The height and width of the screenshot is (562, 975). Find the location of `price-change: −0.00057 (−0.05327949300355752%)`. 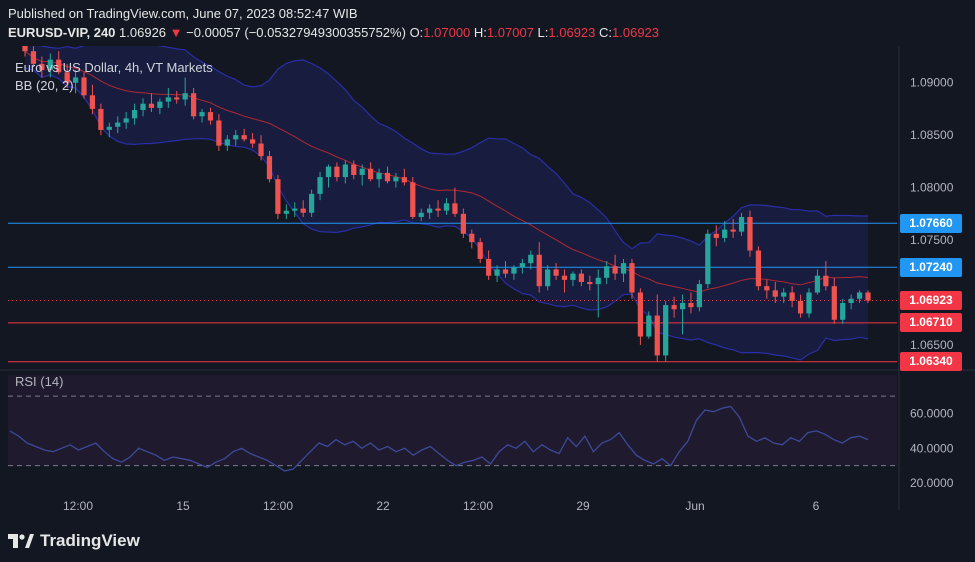

price-change: −0.00057 (−0.05327949300355752%) is located at coordinates (296, 32).